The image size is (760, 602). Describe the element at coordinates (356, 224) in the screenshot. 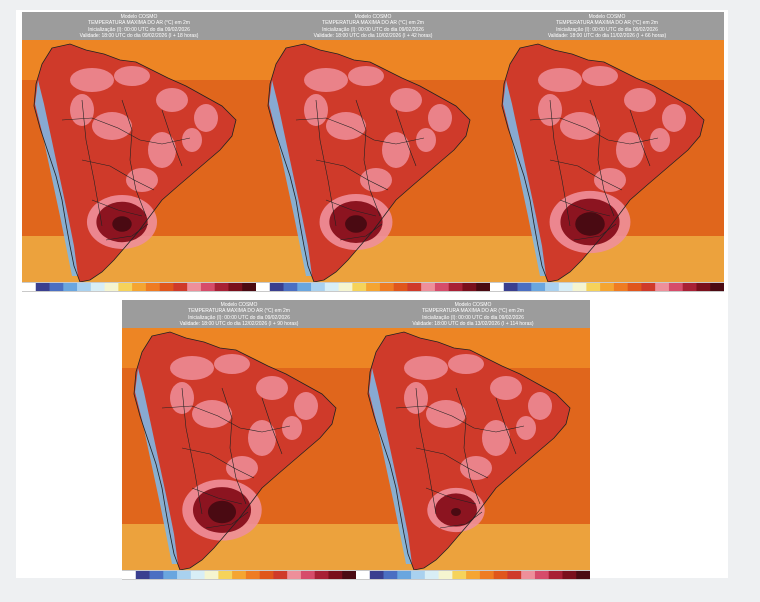

I see `hottest-core` at that location.